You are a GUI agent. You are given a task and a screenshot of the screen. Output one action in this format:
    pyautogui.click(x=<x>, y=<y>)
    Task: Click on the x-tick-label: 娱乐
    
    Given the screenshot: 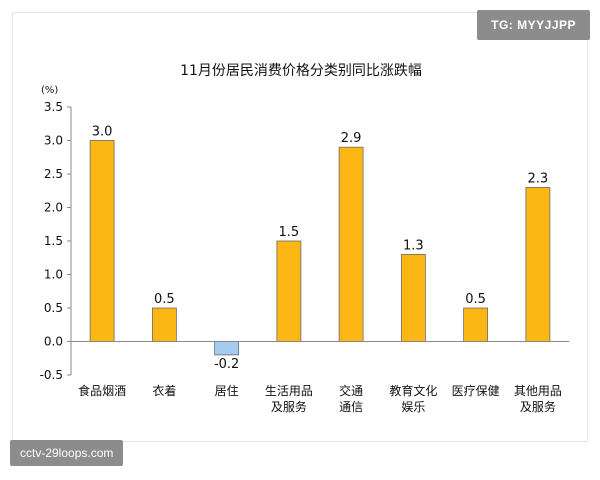 What is the action you would take?
    pyautogui.click(x=413, y=407)
    